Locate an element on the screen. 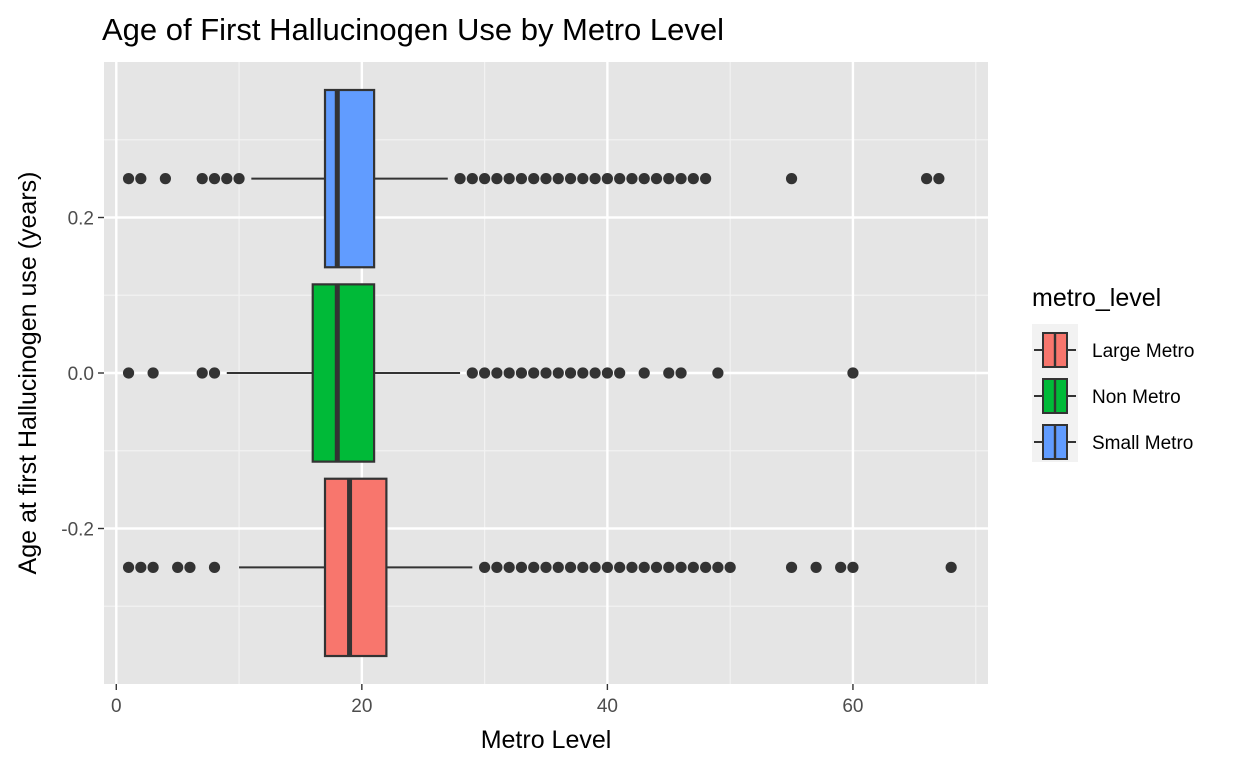  legend-label: Large Metro is located at coordinates (1143, 351).